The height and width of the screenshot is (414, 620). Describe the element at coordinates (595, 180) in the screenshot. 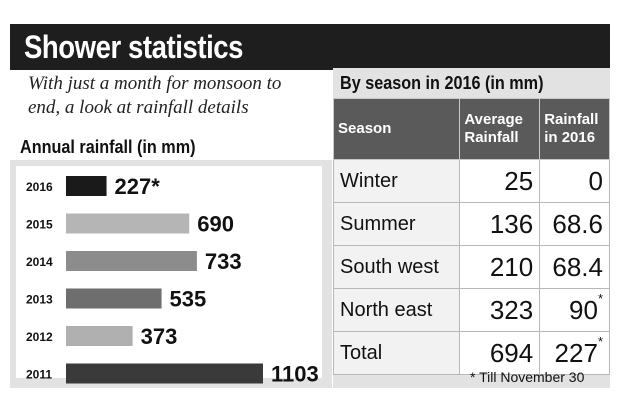

I see `rainfall-value: 0` at that location.